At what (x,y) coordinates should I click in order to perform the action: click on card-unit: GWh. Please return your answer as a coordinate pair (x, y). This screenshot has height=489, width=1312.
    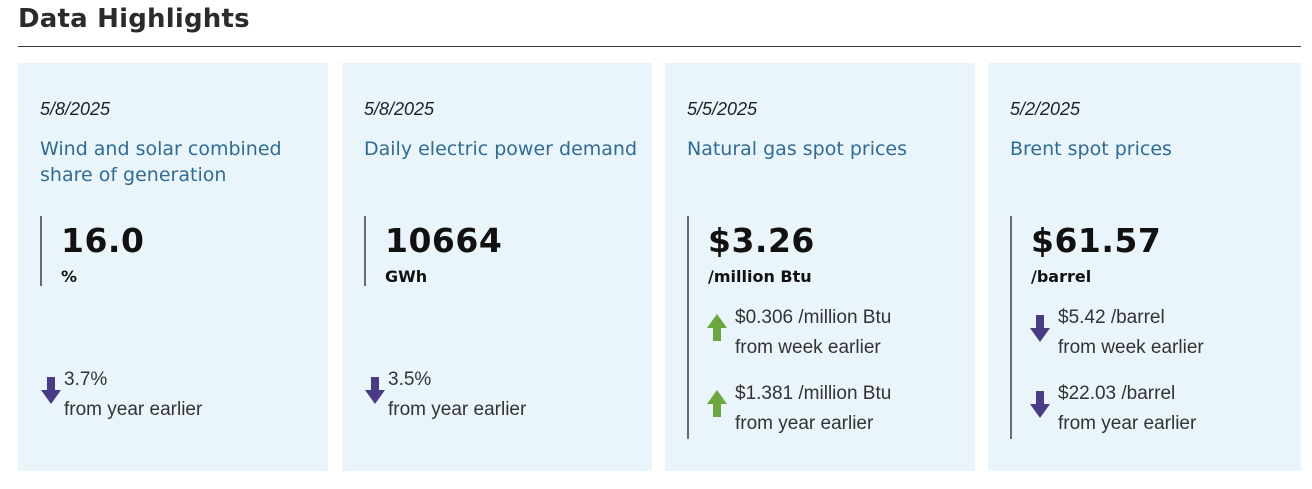
    Looking at the image, I should click on (406, 276).